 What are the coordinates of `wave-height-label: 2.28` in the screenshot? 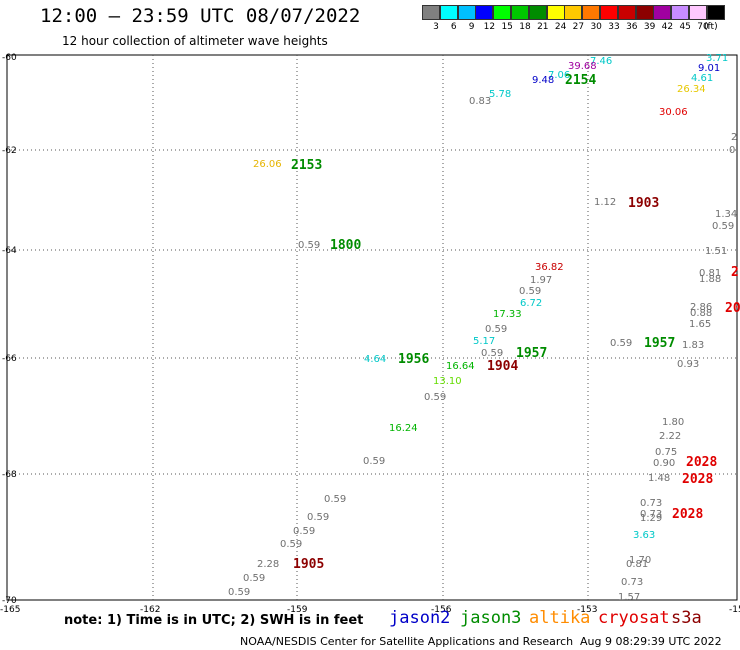 It's located at (268, 564).